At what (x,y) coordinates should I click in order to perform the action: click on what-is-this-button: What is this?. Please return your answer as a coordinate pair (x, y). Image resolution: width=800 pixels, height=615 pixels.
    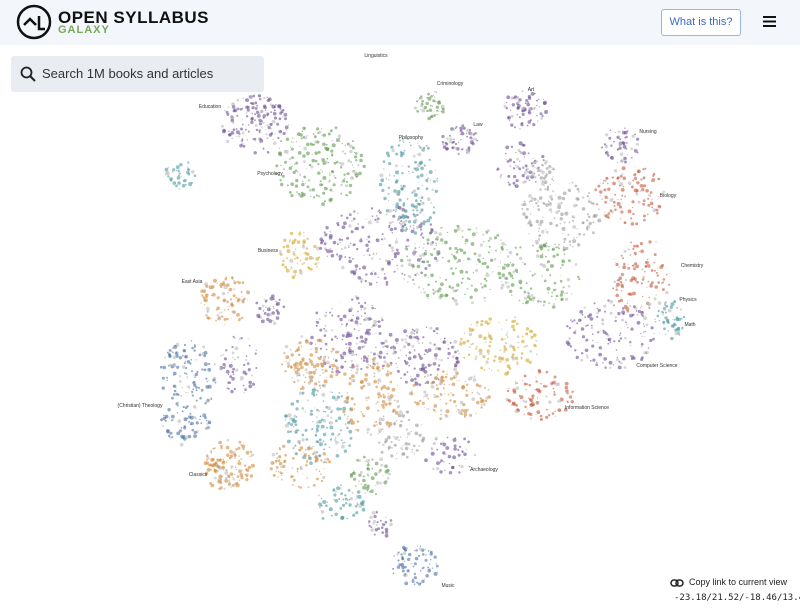
    Looking at the image, I should click on (701, 22).